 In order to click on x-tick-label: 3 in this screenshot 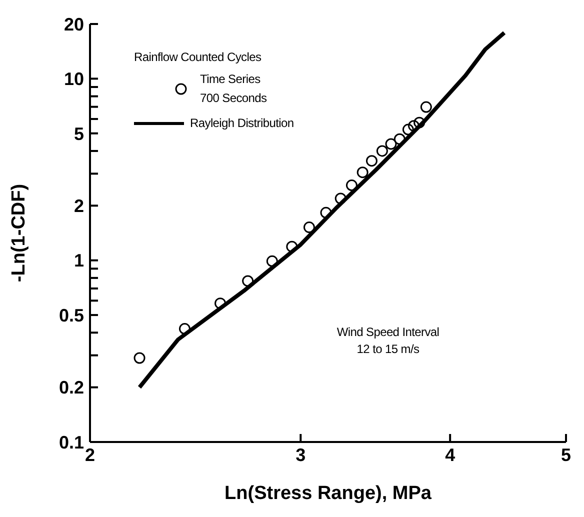, I will do `click(301, 454)`.